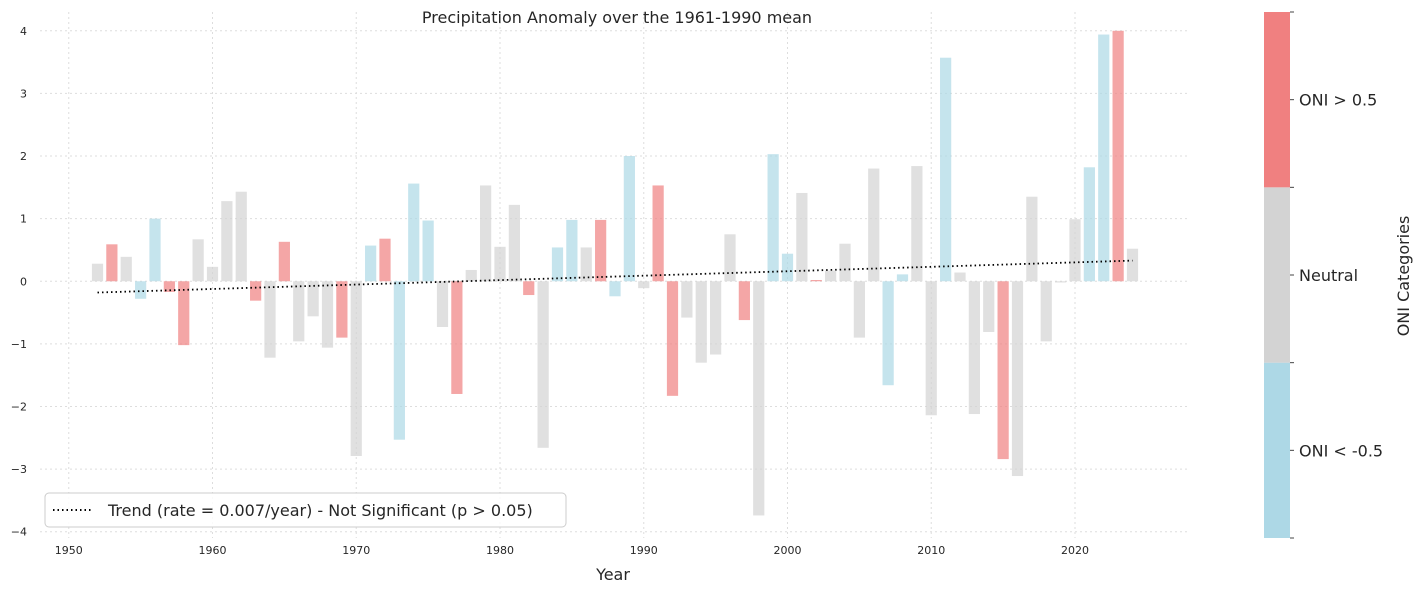  What do you see at coordinates (514, 243) in the screenshot?
I see `bar-1981` at bounding box center [514, 243].